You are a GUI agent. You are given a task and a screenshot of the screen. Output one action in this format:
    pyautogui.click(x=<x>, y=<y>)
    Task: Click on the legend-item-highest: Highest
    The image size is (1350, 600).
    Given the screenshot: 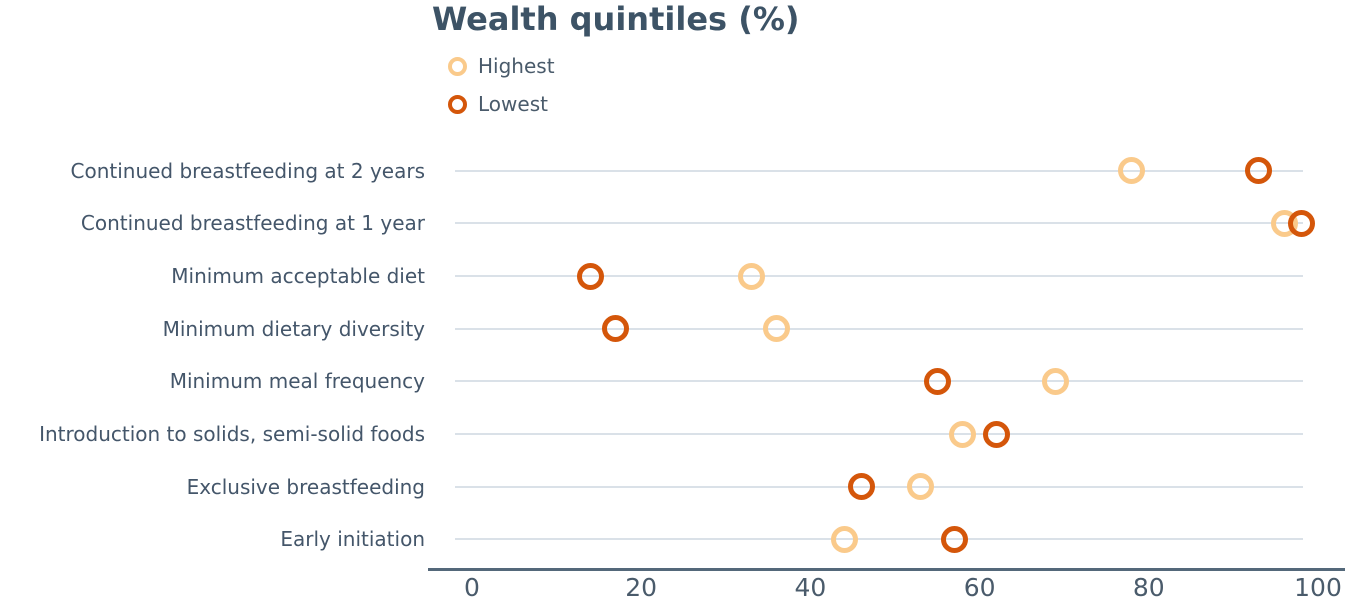 What is the action you would take?
    pyautogui.click(x=501, y=66)
    